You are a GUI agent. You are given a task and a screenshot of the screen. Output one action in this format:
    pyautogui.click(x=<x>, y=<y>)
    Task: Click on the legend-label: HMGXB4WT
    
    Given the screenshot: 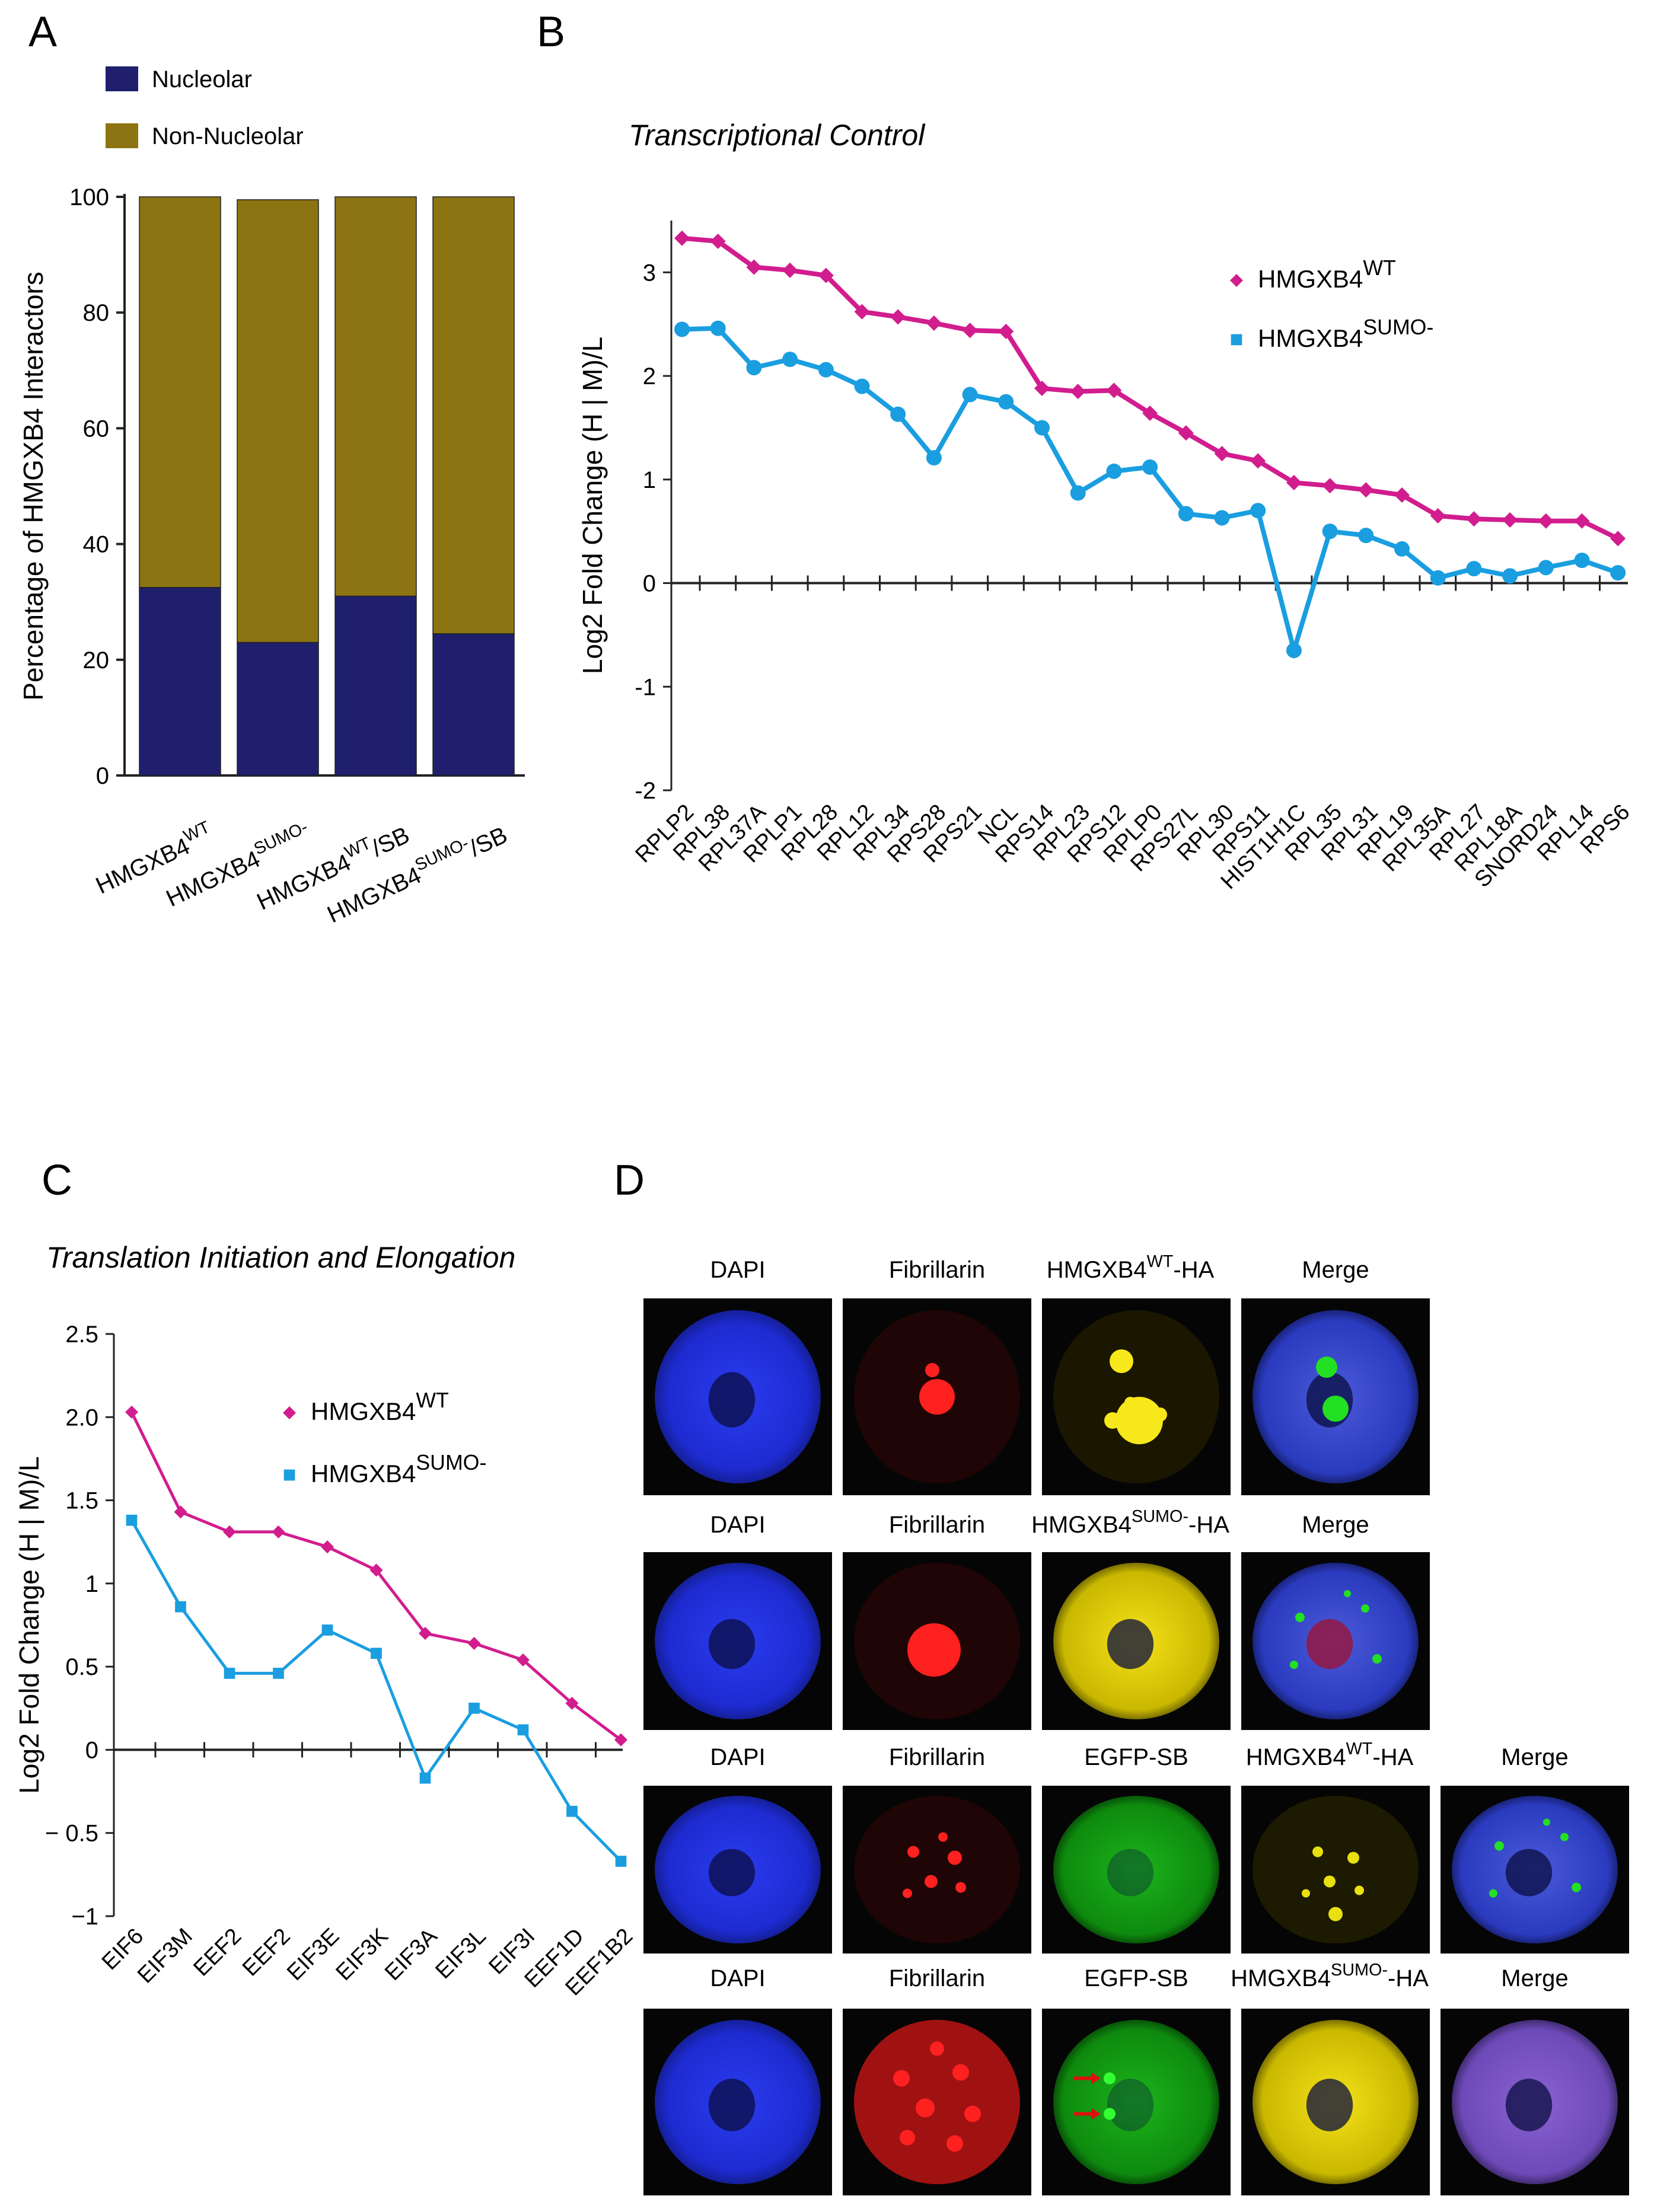 What is the action you would take?
    pyautogui.click(x=380, y=1407)
    